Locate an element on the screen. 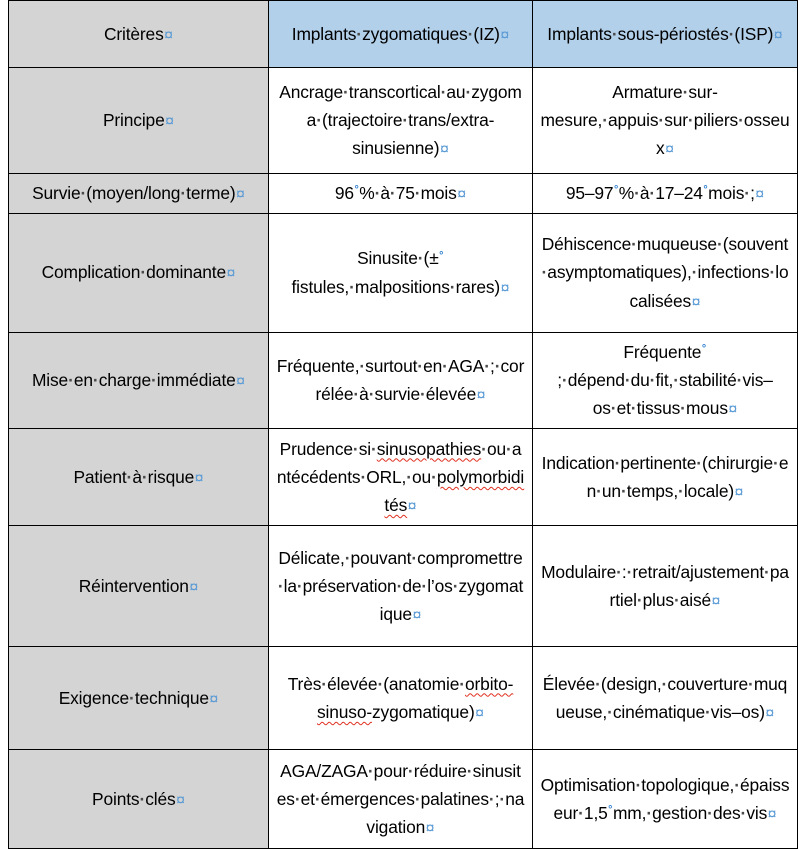 This screenshot has height=849, width=798. misspelled-word: sinuso- is located at coordinates (344, 711).